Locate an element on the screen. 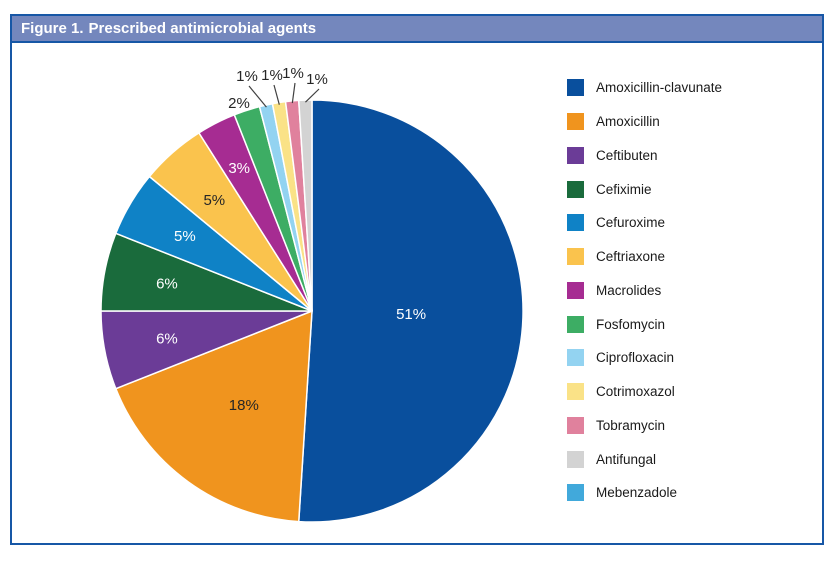  legend-label: Mebenzadole is located at coordinates (637, 493).